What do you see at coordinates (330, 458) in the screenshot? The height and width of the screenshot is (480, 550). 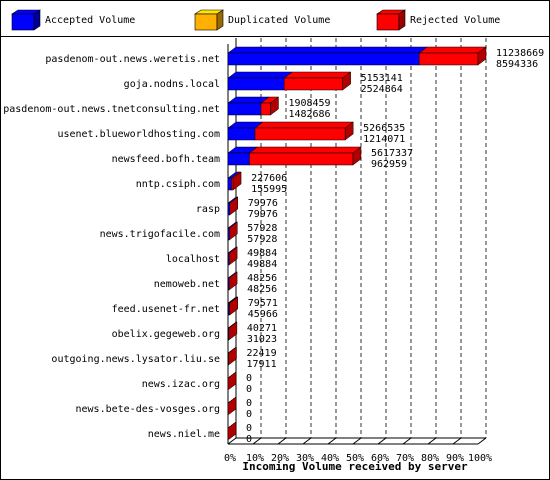 I see `x-tick-label: 40%` at bounding box center [330, 458].